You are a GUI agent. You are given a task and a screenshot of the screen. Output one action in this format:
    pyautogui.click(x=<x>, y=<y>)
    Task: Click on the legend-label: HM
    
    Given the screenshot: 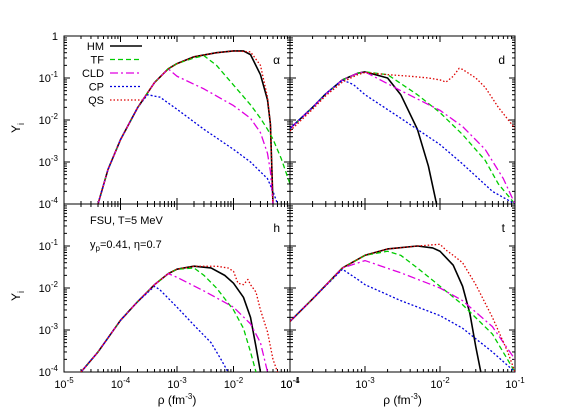 What is the action you would take?
    pyautogui.click(x=95, y=47)
    